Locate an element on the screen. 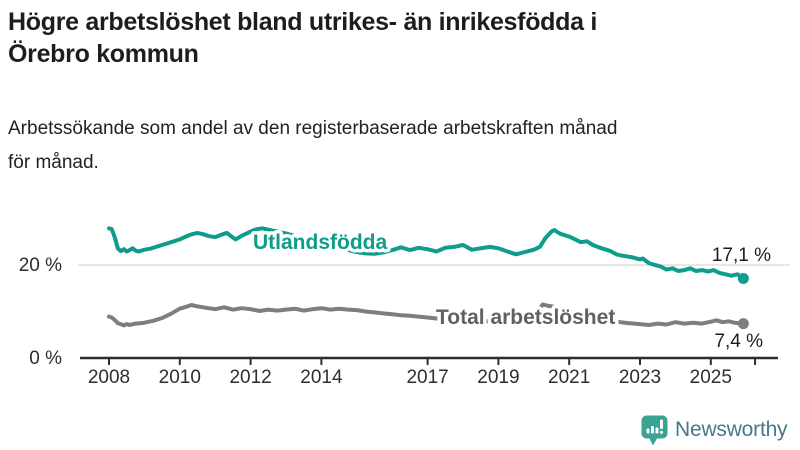 This screenshot has height=450, width=800. chart-subtitle-line2: för månad. is located at coordinates (53, 162).